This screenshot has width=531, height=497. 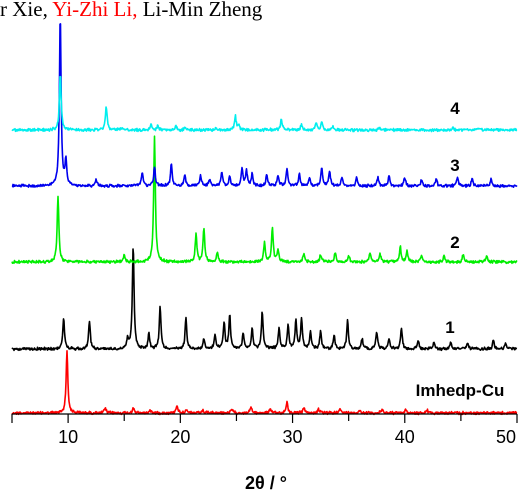 What do you see at coordinates (202, 10) in the screenshot?
I see `header-part-2: Li-Min Zheng` at bounding box center [202, 10].